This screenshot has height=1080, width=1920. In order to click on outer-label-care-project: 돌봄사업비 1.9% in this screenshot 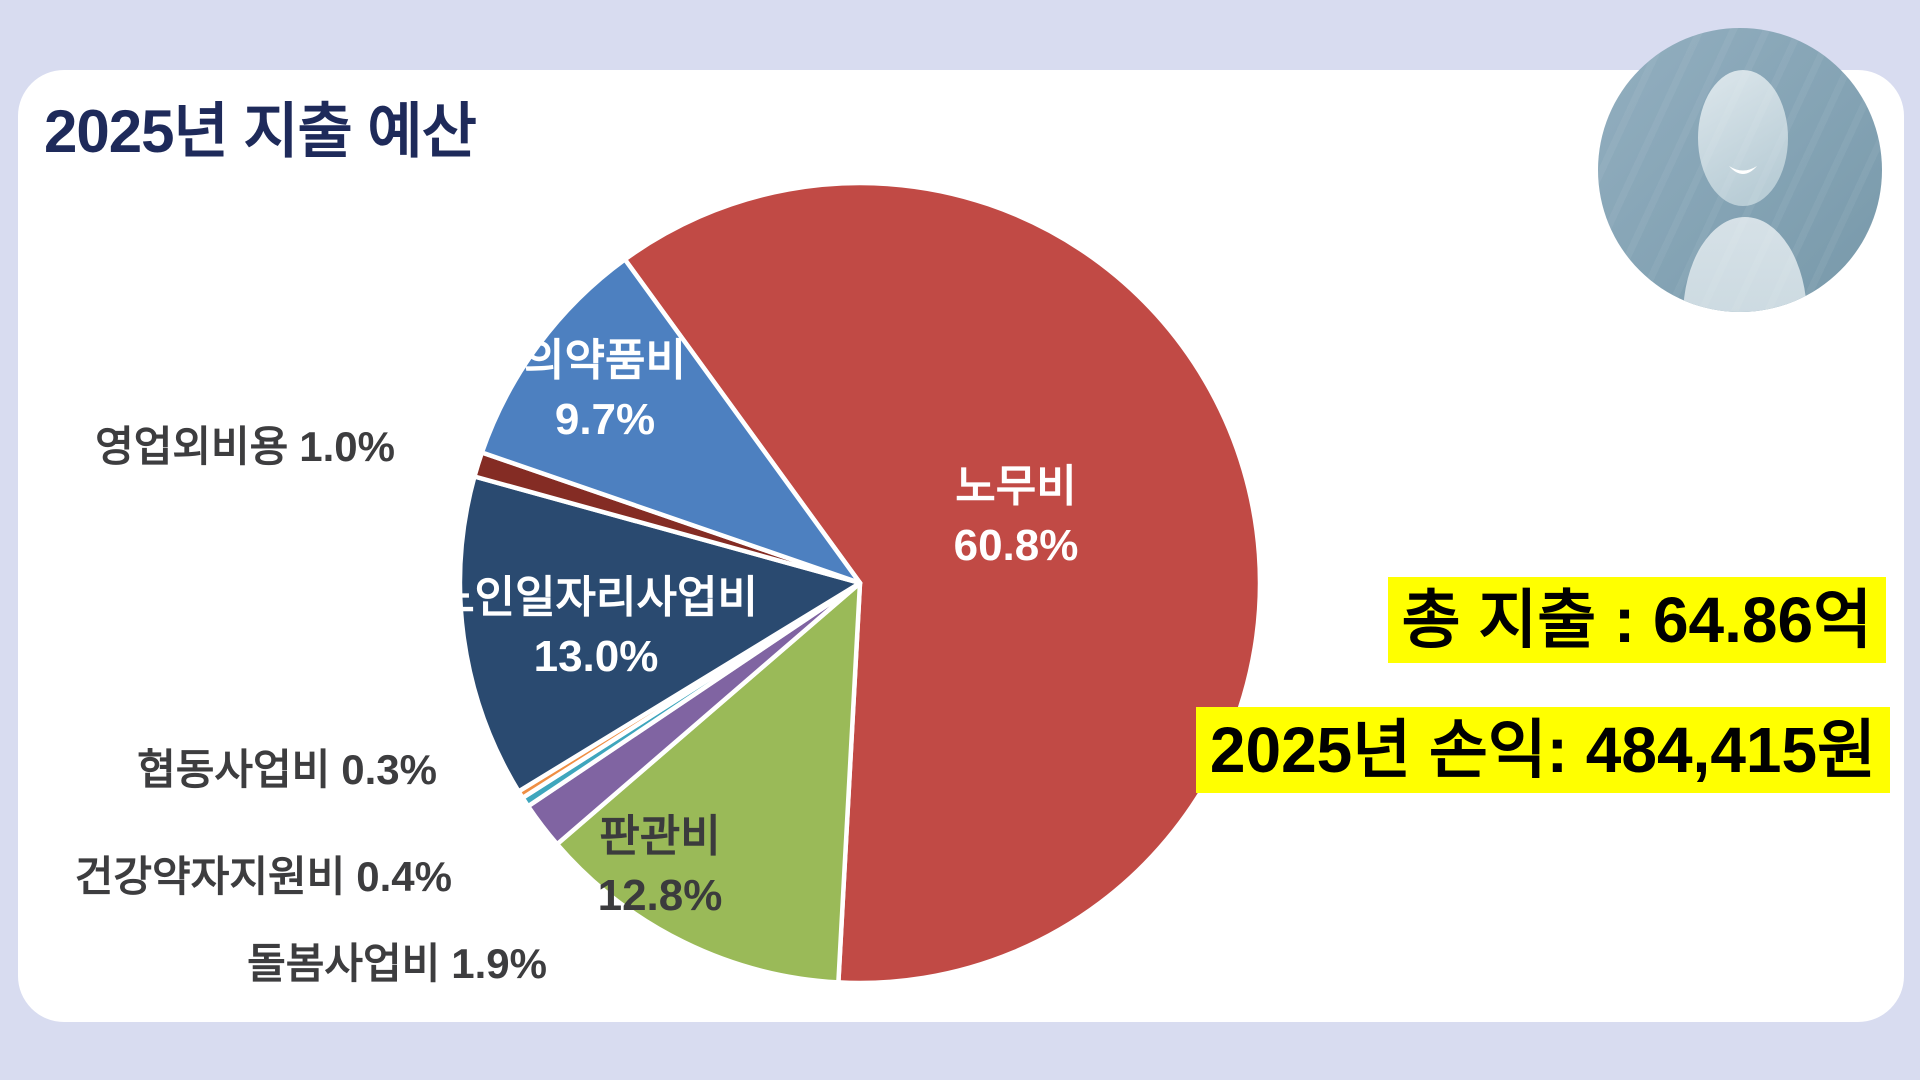, I will do `click(397, 964)`.